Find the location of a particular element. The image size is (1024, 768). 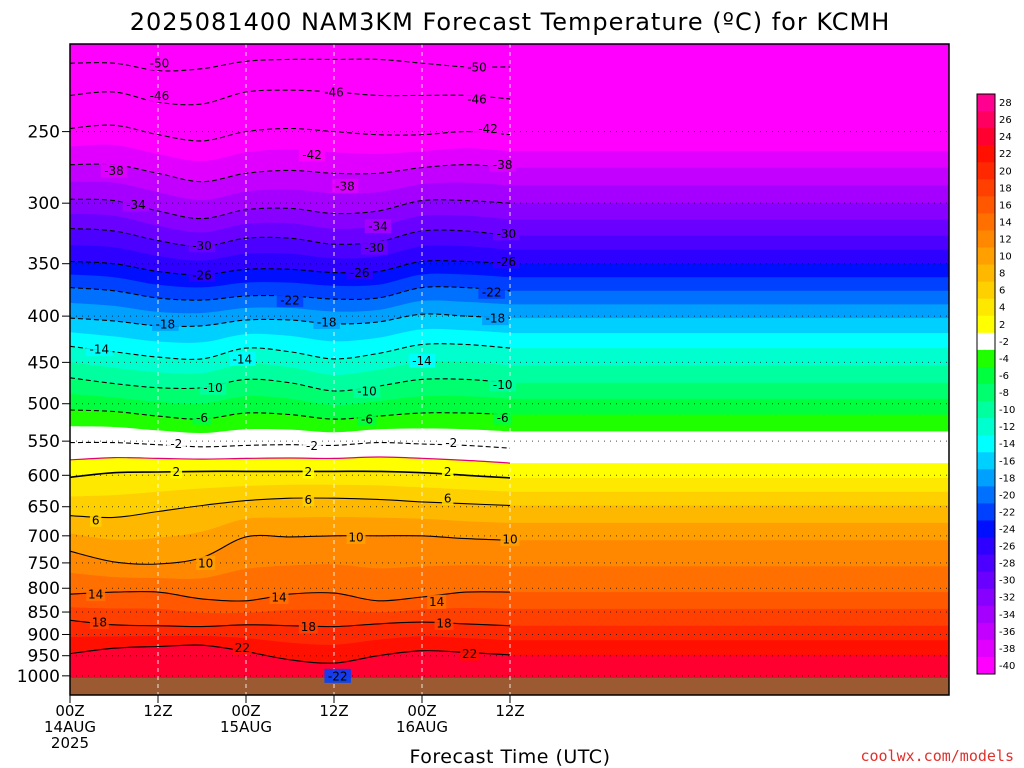

colorbar-label: 28 is located at coordinates (1005, 103).